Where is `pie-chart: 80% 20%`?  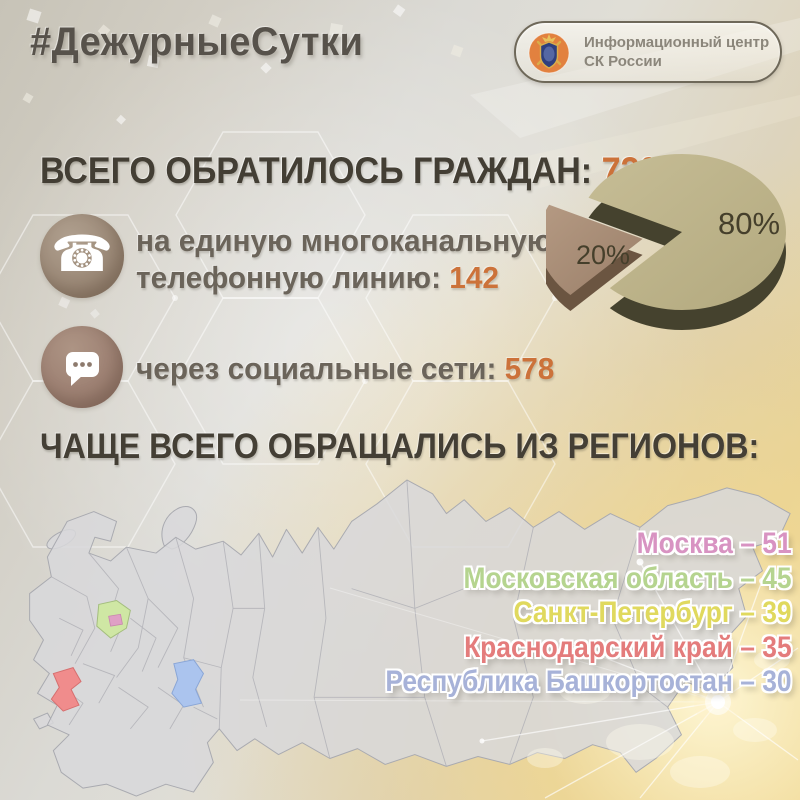
pie-chart: 80% 20% is located at coordinates (666, 241).